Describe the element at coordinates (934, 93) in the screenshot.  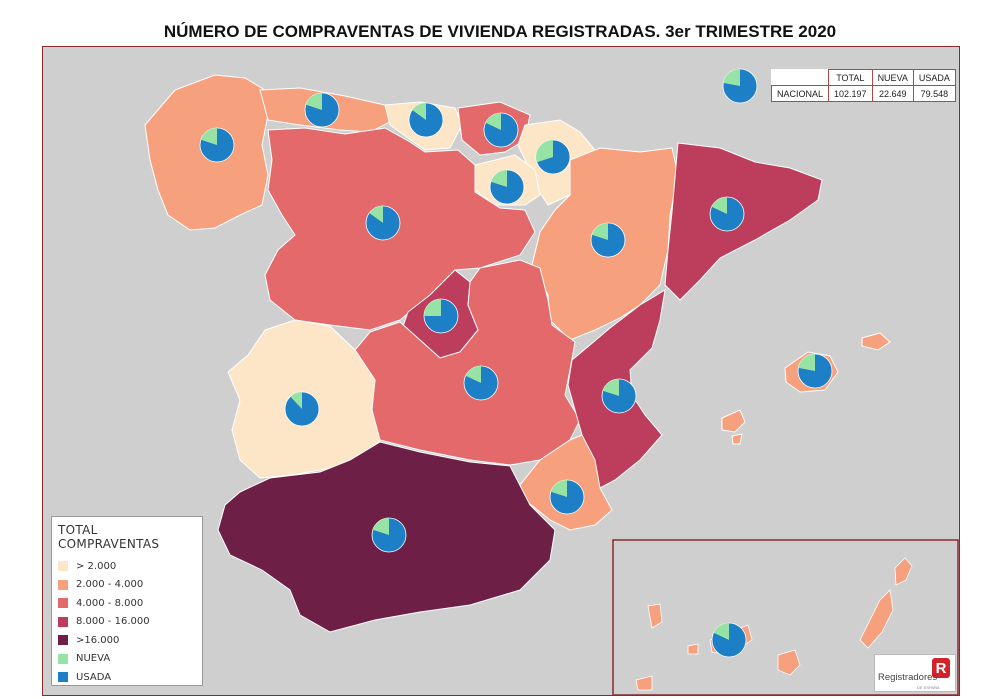
I see `table-cell-usada: 79.548` at that location.